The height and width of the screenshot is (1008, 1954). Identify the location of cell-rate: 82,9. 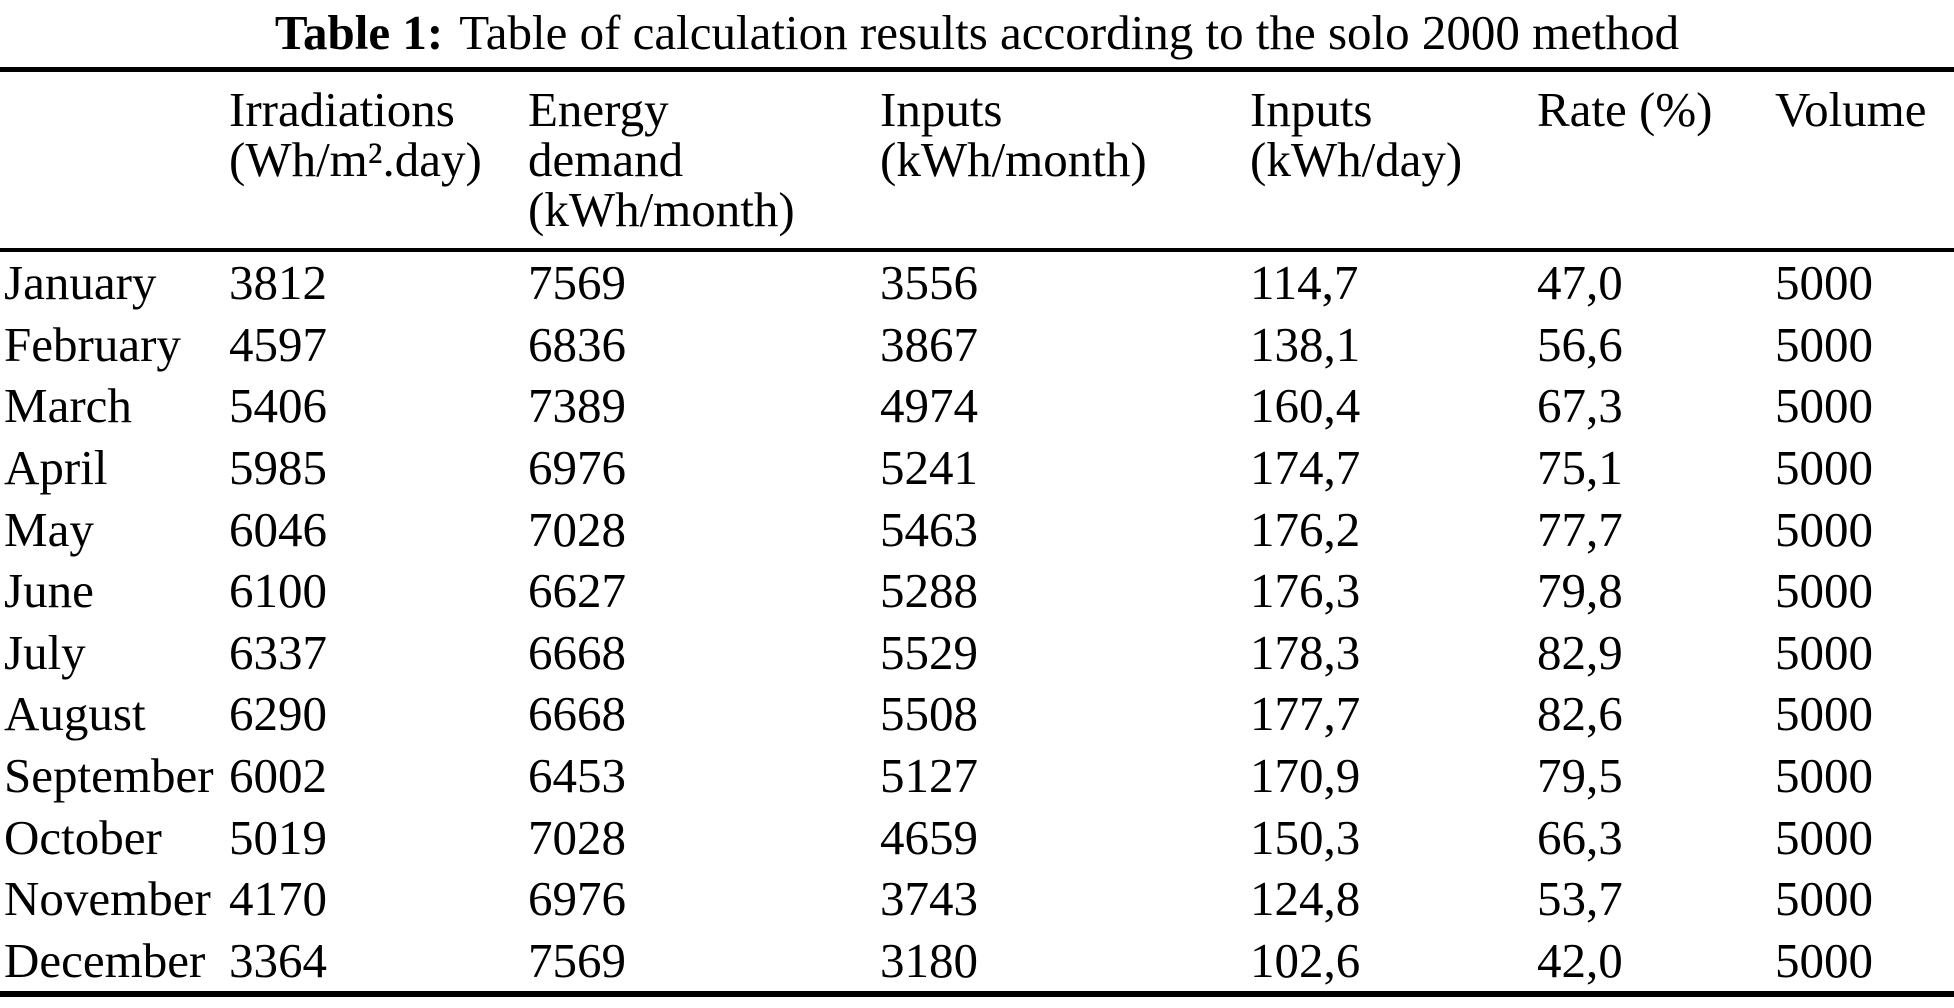
(1580, 652).